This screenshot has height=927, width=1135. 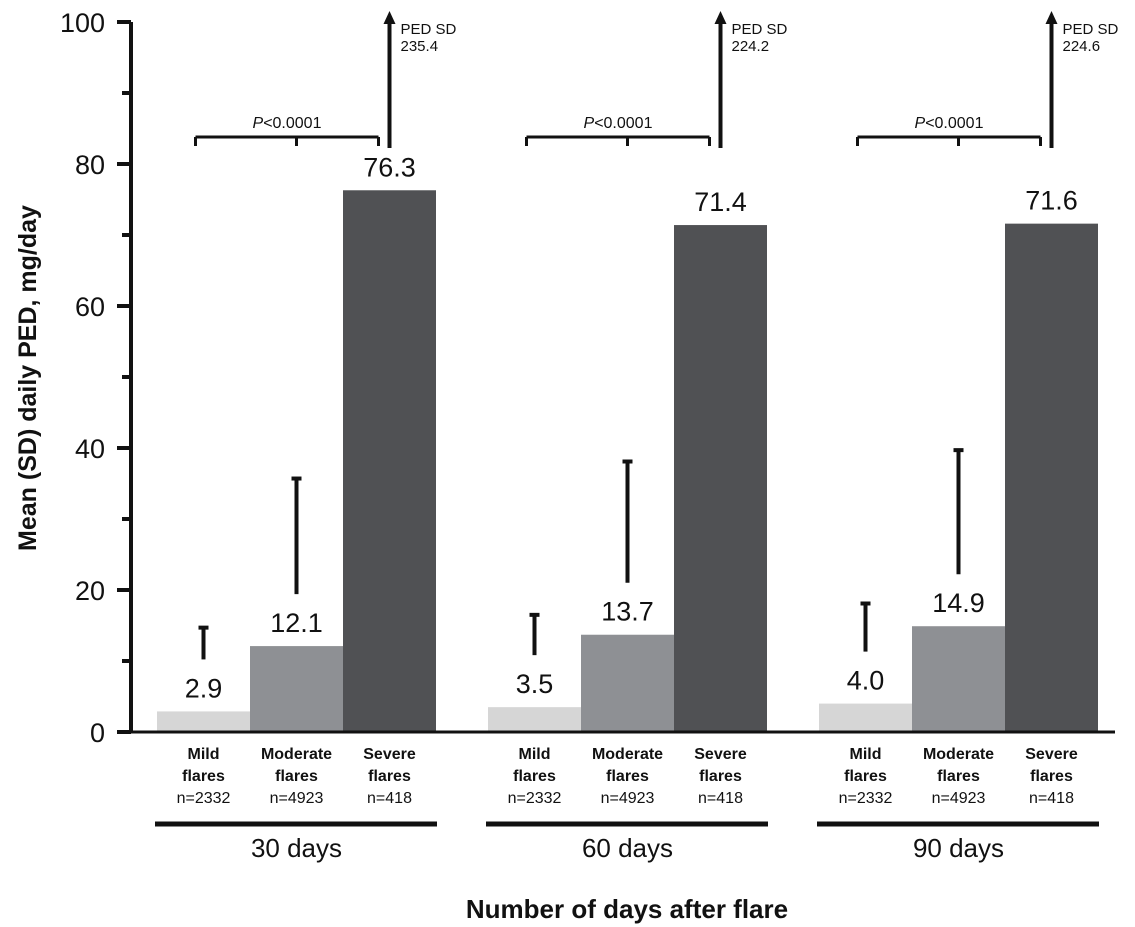 I want to click on sd-note-value: 235.4, so click(x=420, y=46).